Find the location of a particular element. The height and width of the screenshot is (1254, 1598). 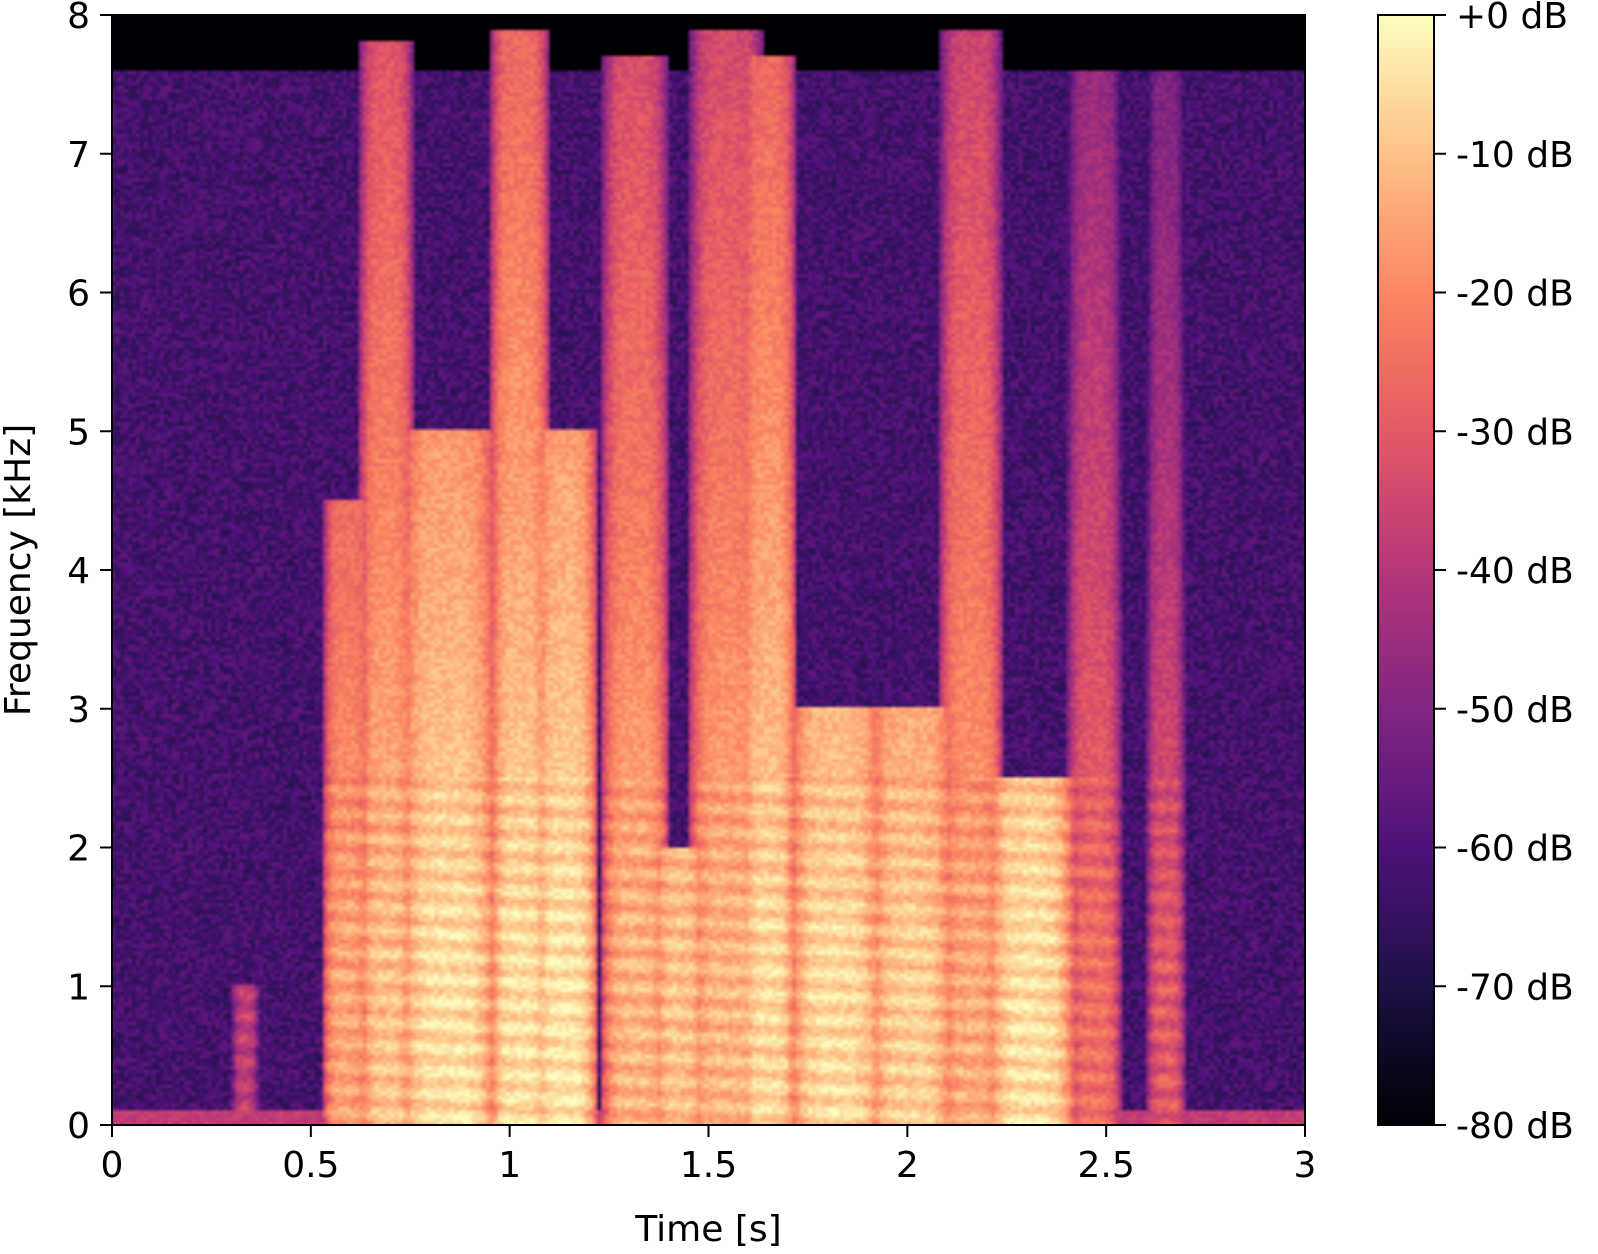

x-tick-label: 1 is located at coordinates (509, 1165).